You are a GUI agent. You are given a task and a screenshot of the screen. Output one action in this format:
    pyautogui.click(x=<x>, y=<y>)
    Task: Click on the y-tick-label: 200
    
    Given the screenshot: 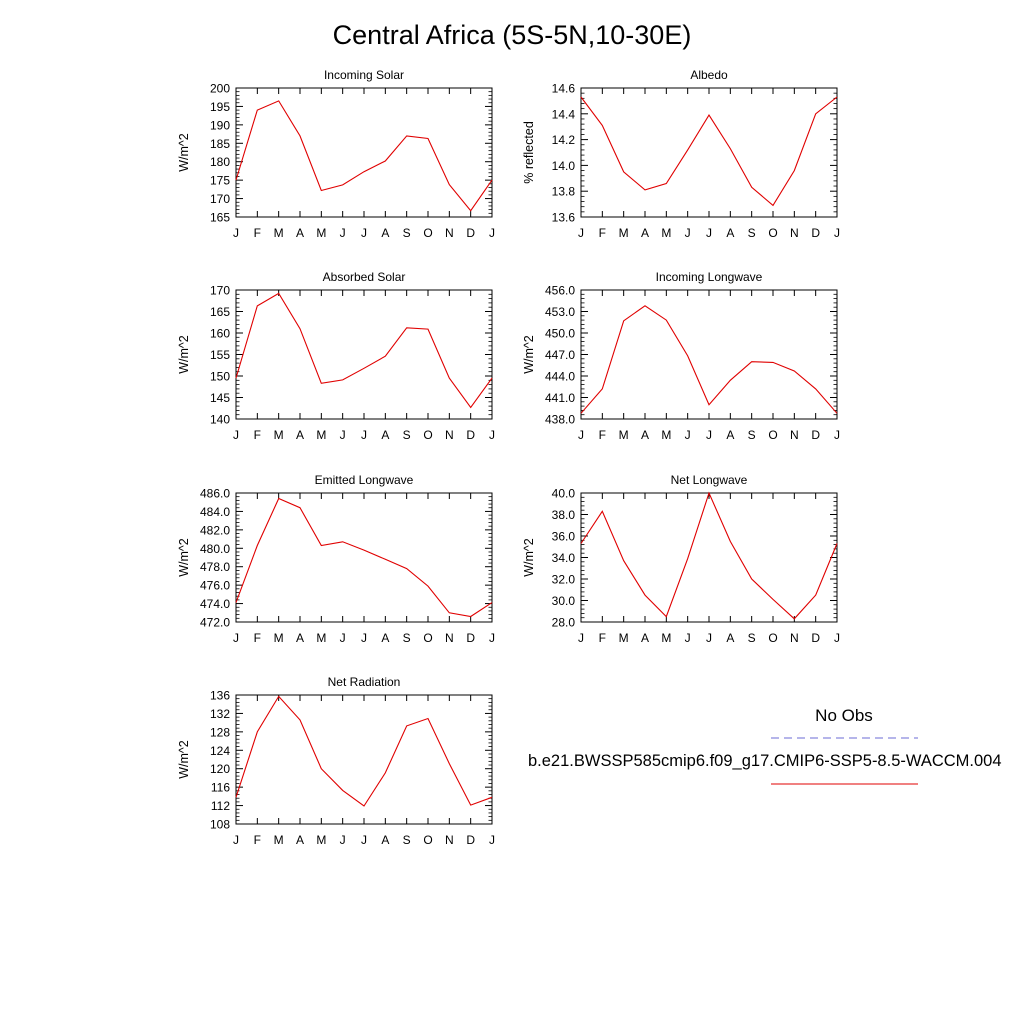 What is the action you would take?
    pyautogui.click(x=220, y=89)
    